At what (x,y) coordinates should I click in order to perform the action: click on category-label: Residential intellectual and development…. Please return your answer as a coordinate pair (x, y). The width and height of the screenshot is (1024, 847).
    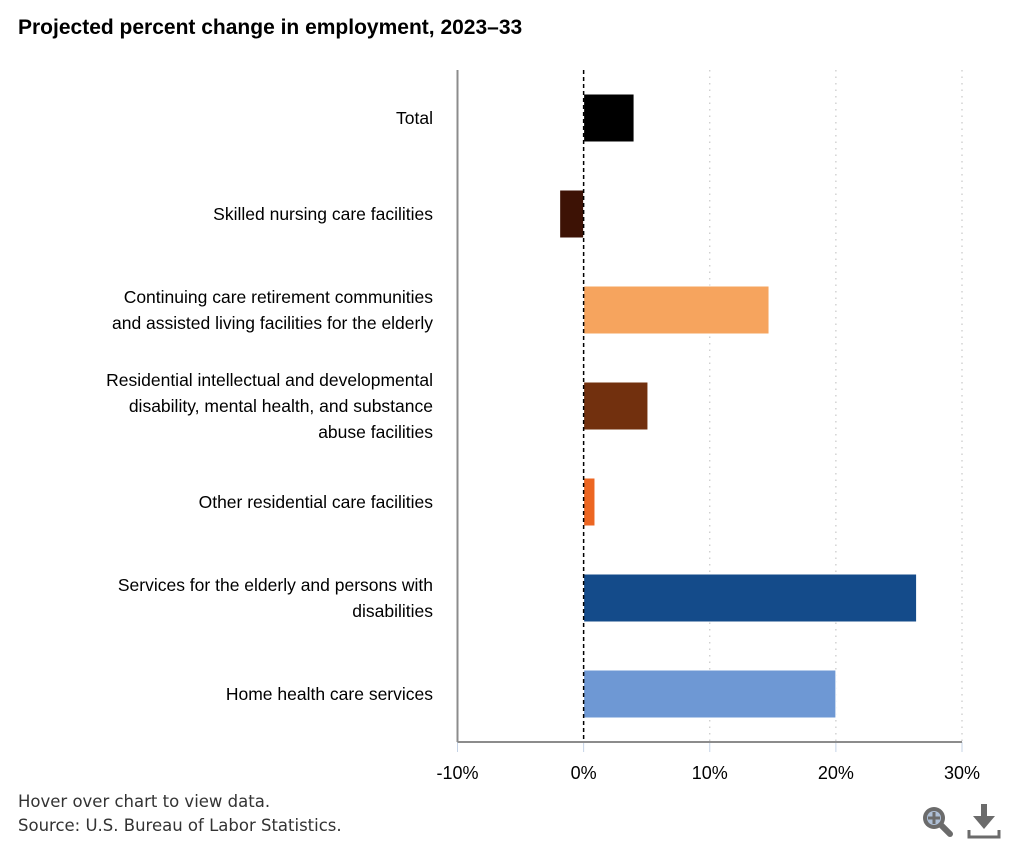
    Looking at the image, I should click on (269, 380).